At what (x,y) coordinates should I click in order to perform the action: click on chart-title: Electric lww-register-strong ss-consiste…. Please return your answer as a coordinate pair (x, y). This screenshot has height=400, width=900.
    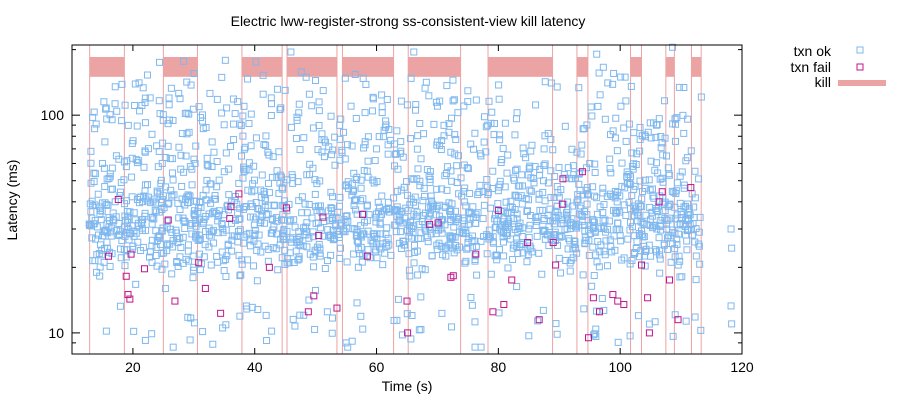
    Looking at the image, I should click on (408, 21).